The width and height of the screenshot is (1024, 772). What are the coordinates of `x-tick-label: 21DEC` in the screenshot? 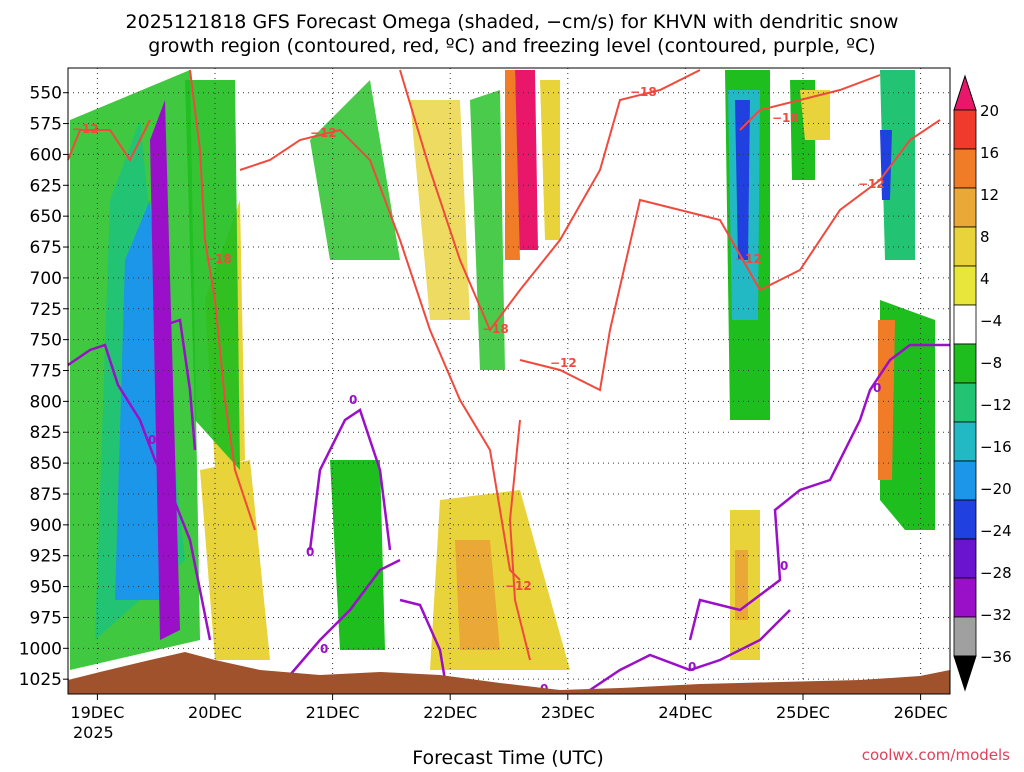 It's located at (333, 712).